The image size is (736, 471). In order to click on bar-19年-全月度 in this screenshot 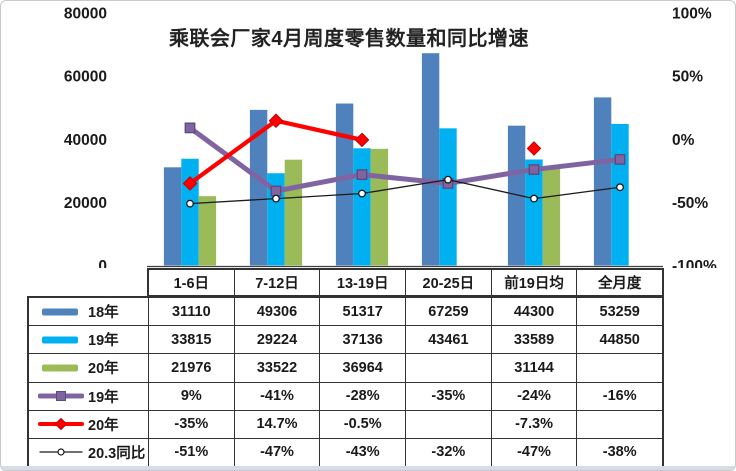, I will do `click(620, 194)`.